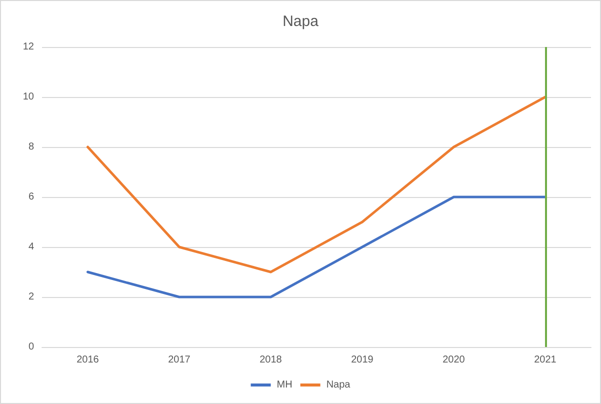 The width and height of the screenshot is (601, 404). Describe the element at coordinates (338, 385) in the screenshot. I see `legend-label: Napa` at that location.